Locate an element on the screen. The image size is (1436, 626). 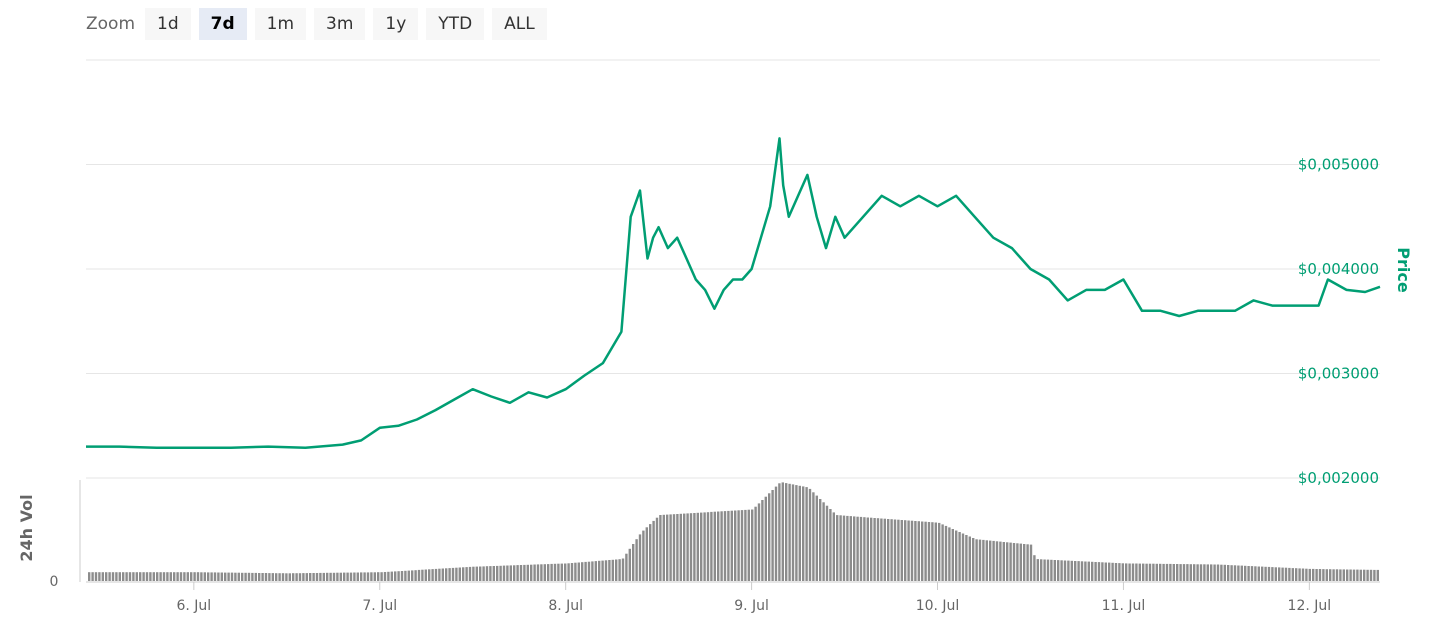
x-tick-label: 11. Jul is located at coordinates (1124, 606).